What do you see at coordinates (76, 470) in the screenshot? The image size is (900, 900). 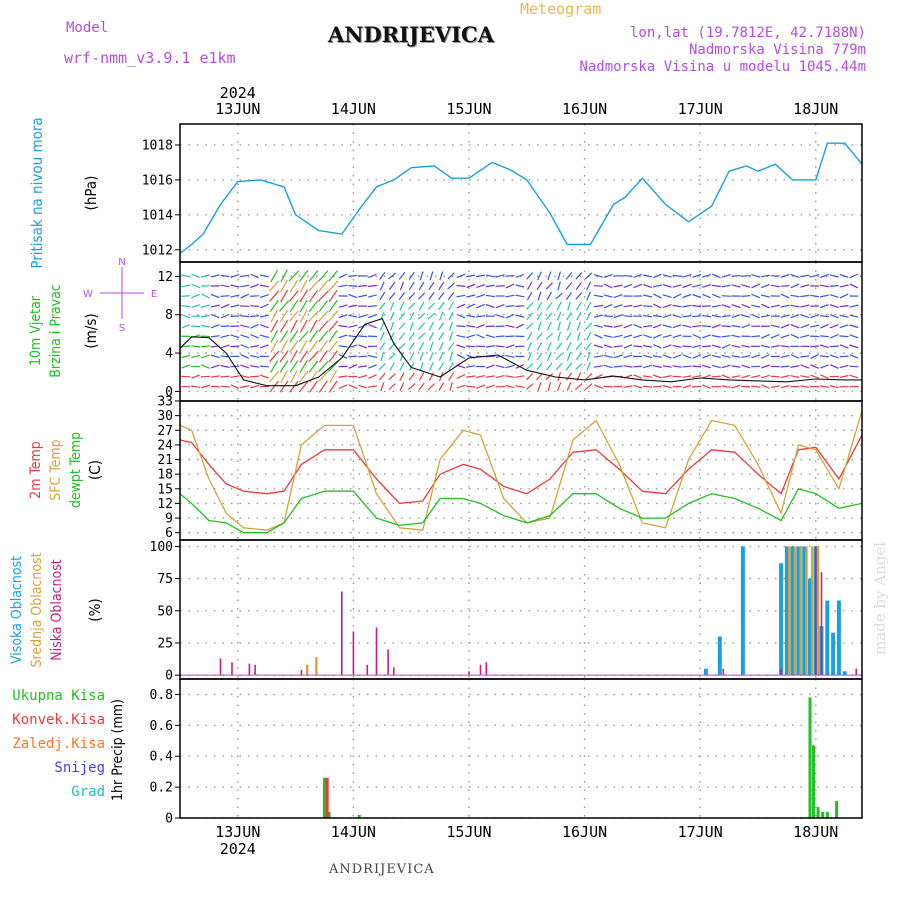 I see `temp-ylabel-dewpt: dewpt Temp` at bounding box center [76, 470].